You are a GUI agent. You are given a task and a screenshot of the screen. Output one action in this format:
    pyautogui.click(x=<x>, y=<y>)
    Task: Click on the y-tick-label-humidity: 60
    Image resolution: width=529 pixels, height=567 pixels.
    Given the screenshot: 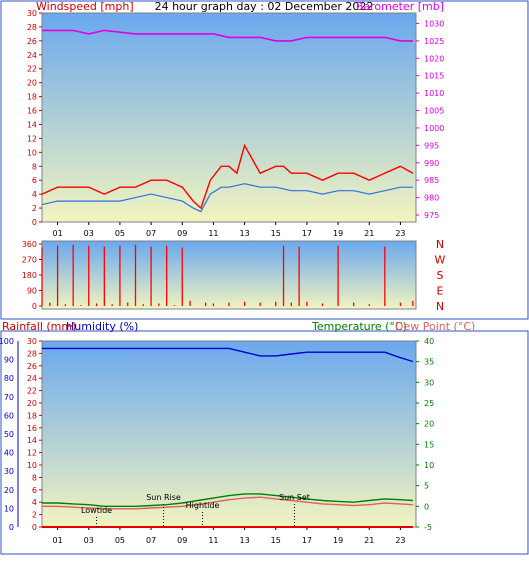 What is the action you would take?
    pyautogui.click(x=9, y=415)
    